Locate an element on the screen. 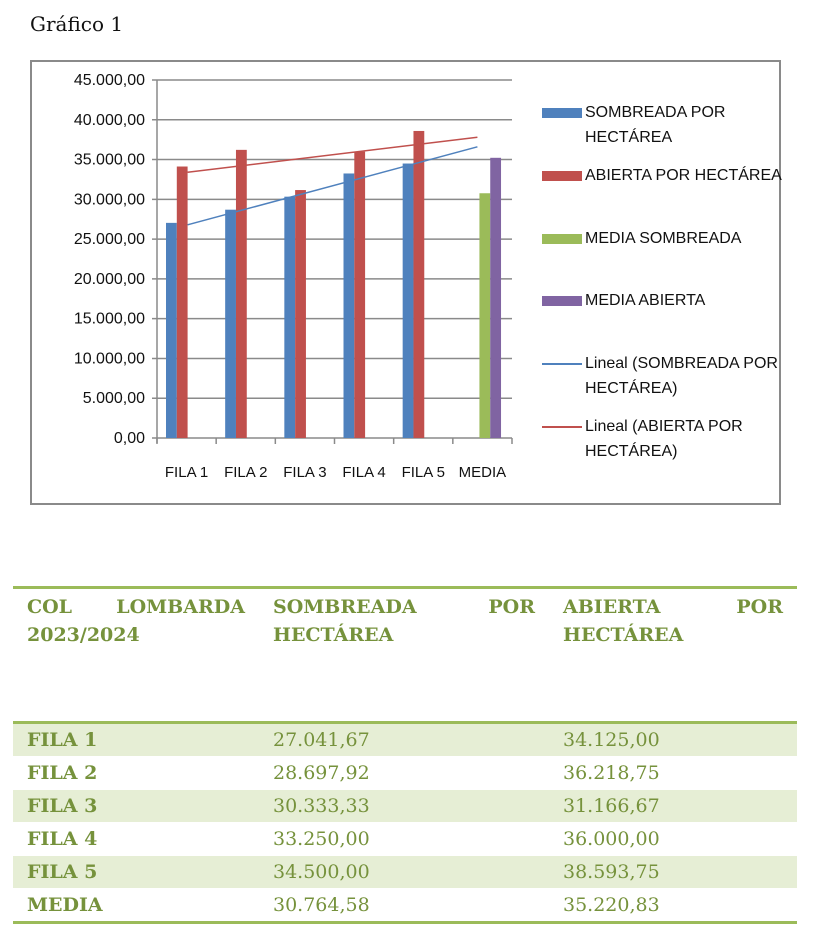 This screenshot has width=816, height=950. y-tick-label: 20.000,00 is located at coordinates (109, 279).